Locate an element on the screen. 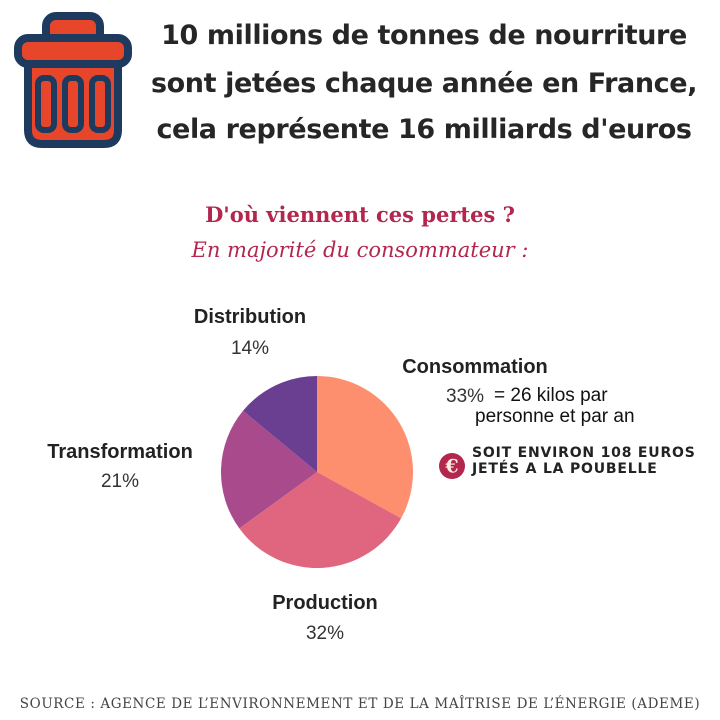 The height and width of the screenshot is (720, 720). chart-subtitle: En majorité du consommateur : is located at coordinates (360, 250).